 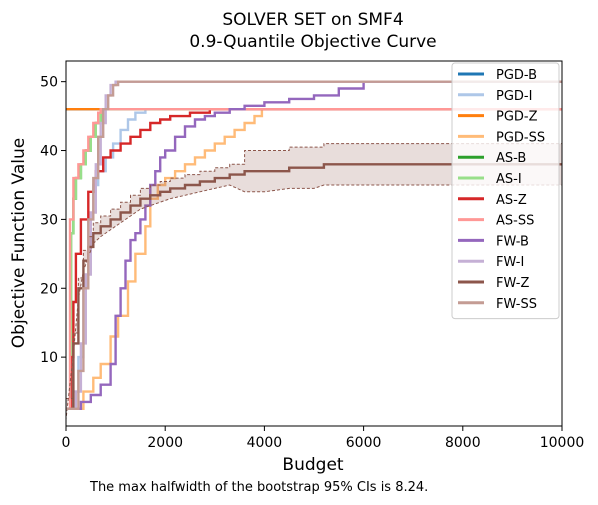 What do you see at coordinates (509, 179) in the screenshot?
I see `legend-label-as-i: AS-I` at bounding box center [509, 179].